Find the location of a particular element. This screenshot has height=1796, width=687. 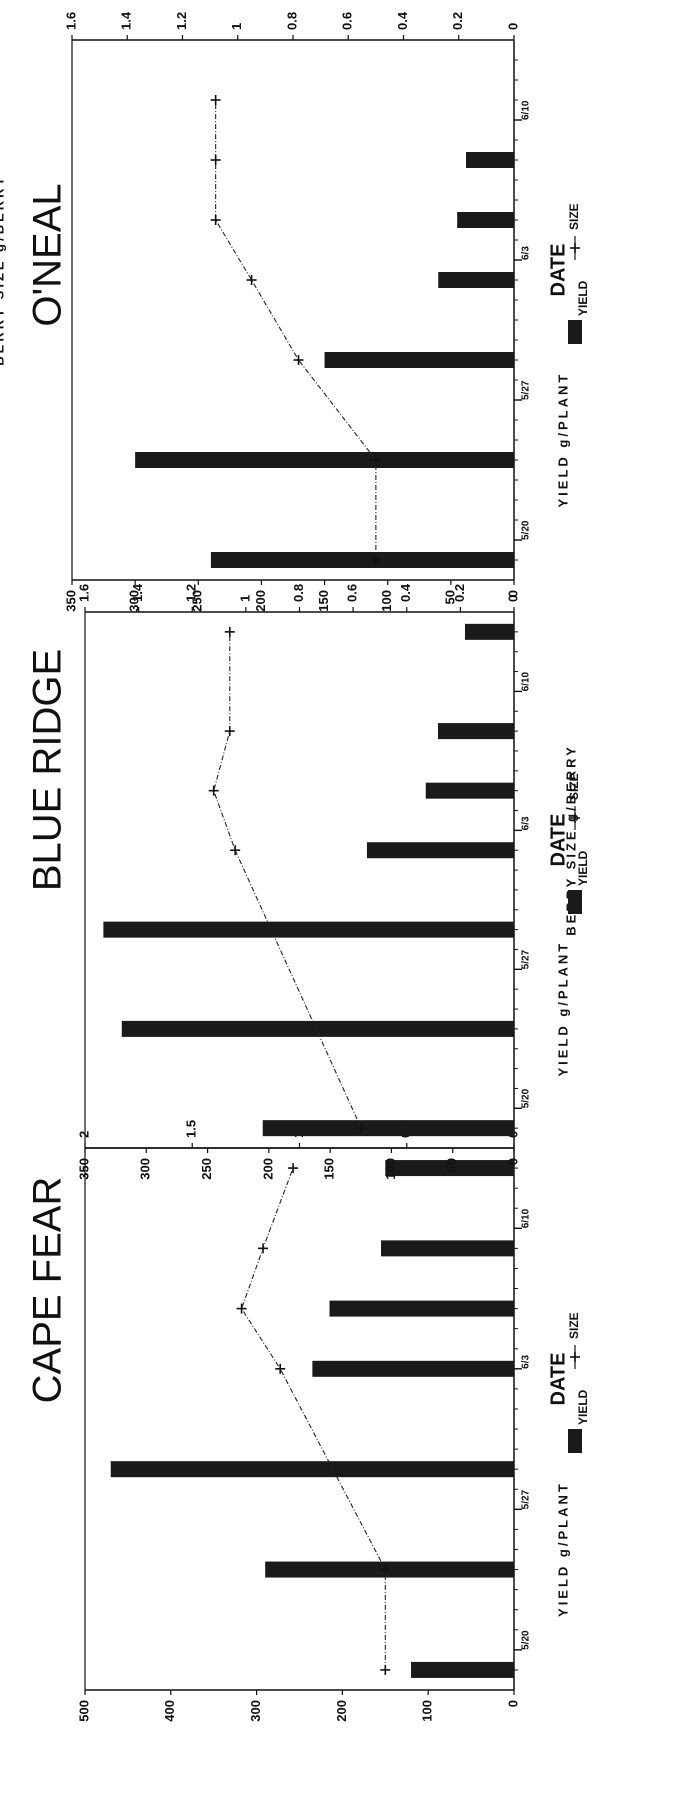

svg-text: BERRY SIZE g/BERRY is located at coordinates (3, 269).